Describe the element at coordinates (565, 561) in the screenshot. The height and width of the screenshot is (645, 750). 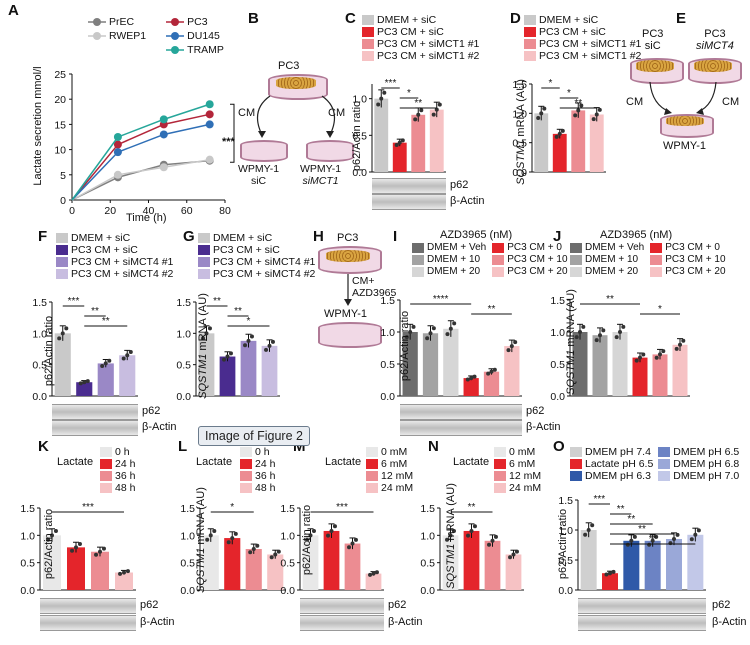
I see `tick-label-O-y: 0.5` at that location.